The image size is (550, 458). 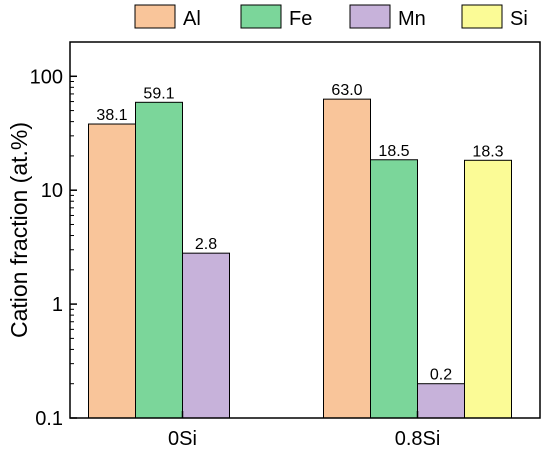 What do you see at coordinates (346, 90) in the screenshot?
I see `data-label-al-0-8si: 63.0` at bounding box center [346, 90].